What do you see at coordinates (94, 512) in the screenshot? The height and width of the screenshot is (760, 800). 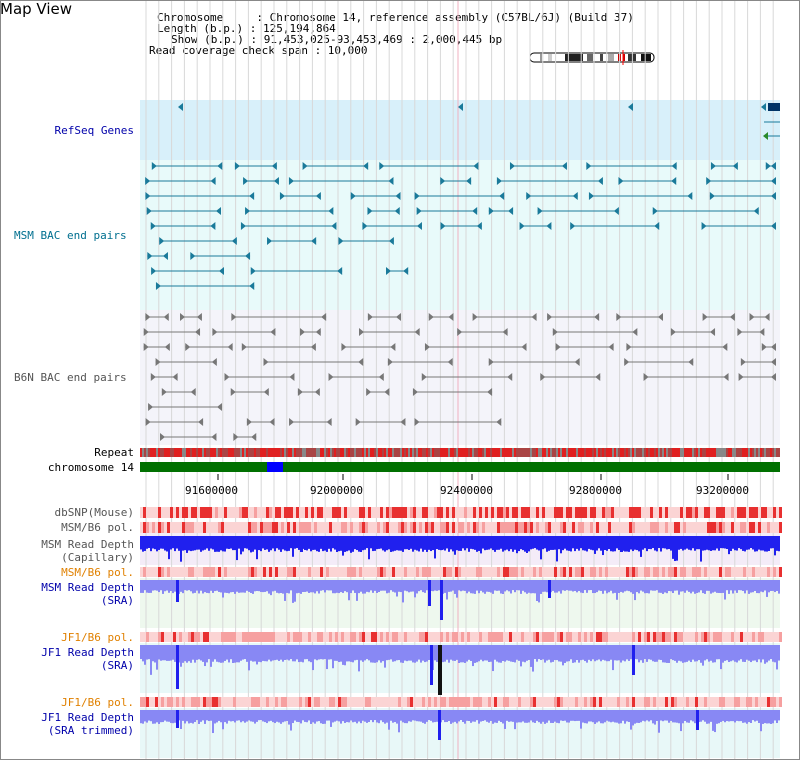 I see `track-label-dbsnp: dbSNP(Mouse)` at bounding box center [94, 512].